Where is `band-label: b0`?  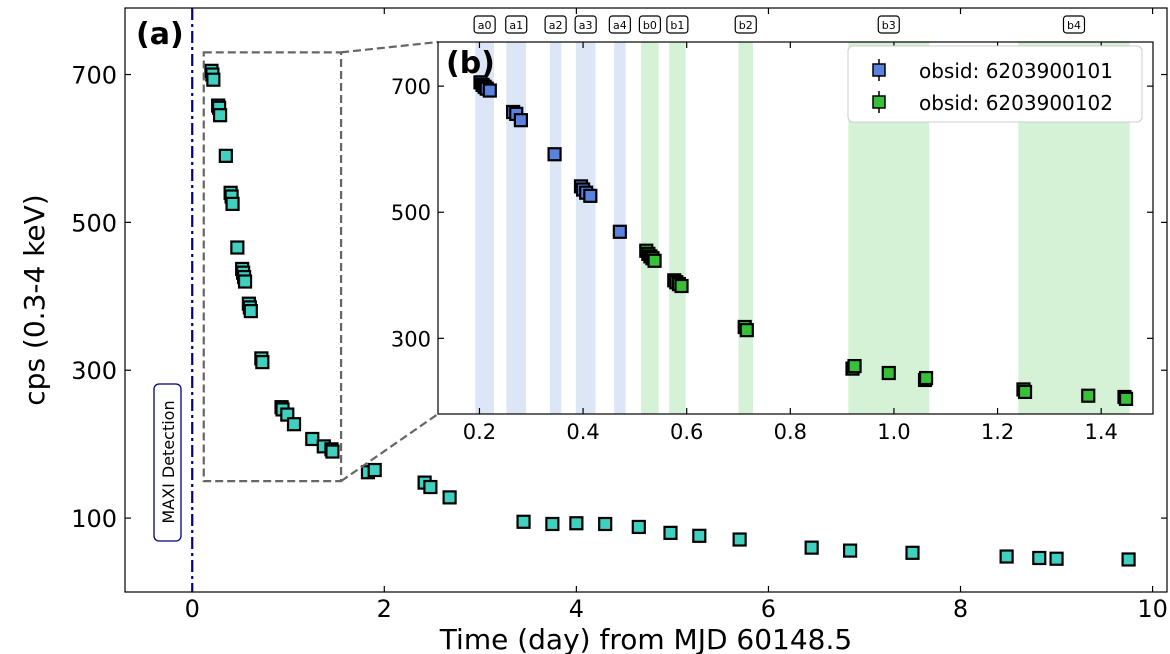
band-label: b0 is located at coordinates (650, 25).